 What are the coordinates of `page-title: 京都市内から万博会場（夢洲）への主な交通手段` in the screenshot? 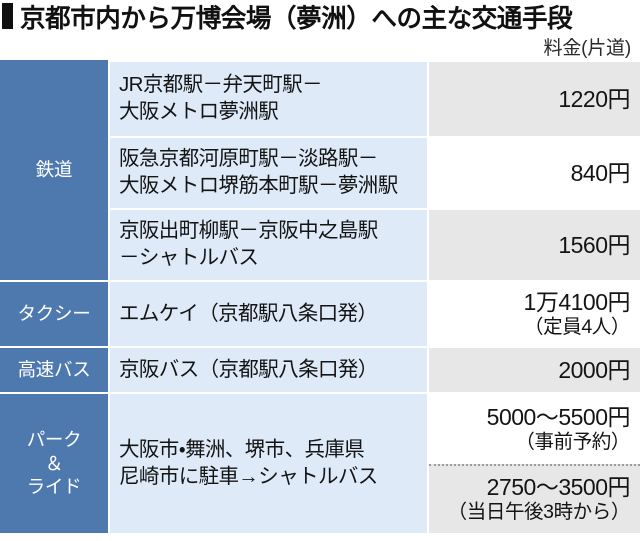 It's located at (296, 18).